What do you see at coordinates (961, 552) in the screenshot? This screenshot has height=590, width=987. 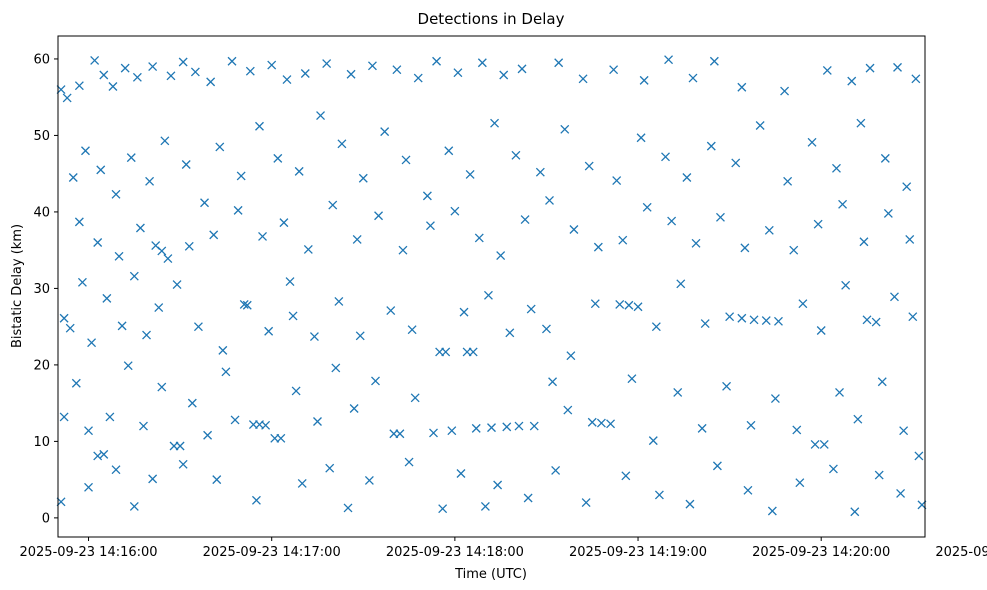 I see `x-tick-label: 2025-09-23 14:21:00` at bounding box center [961, 552].